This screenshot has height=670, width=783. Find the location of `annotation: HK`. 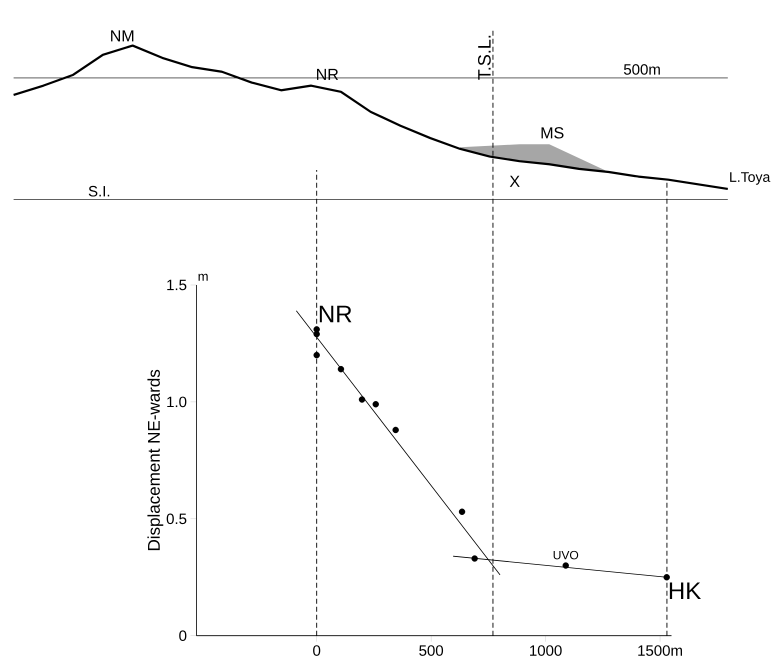

annotation: HK is located at coordinates (685, 590).